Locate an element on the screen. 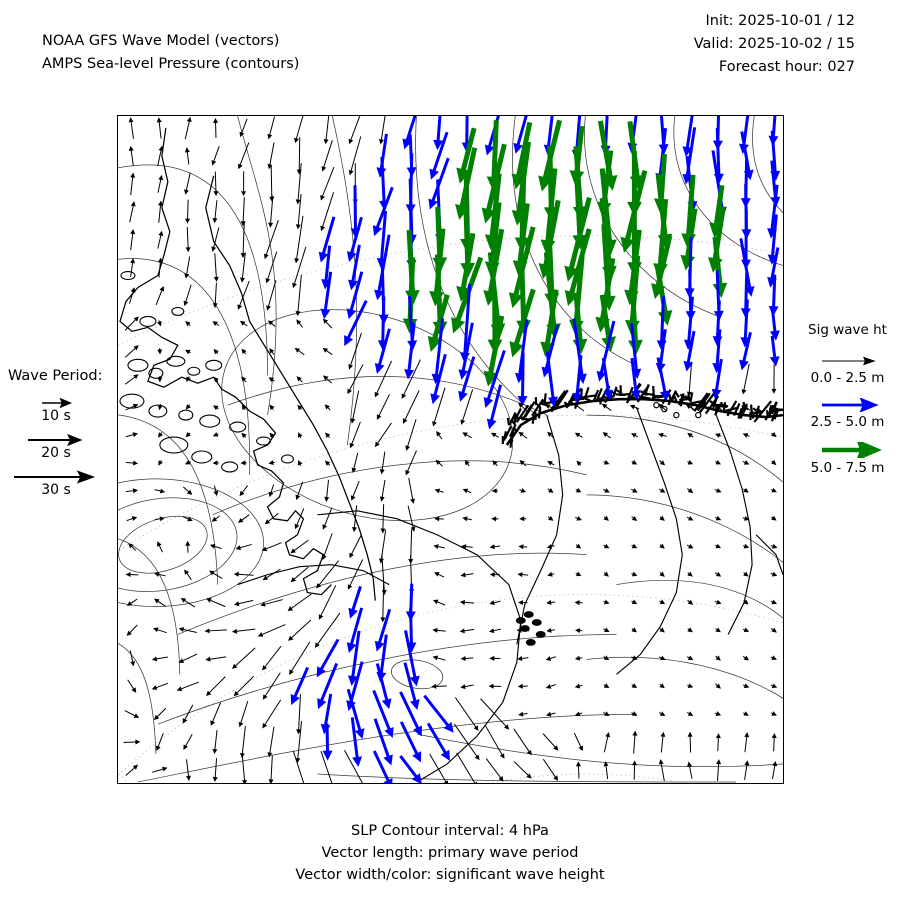 The image size is (900, 900). header-line-slp: AMPS Sea-level Pressure (contours) is located at coordinates (171, 64).